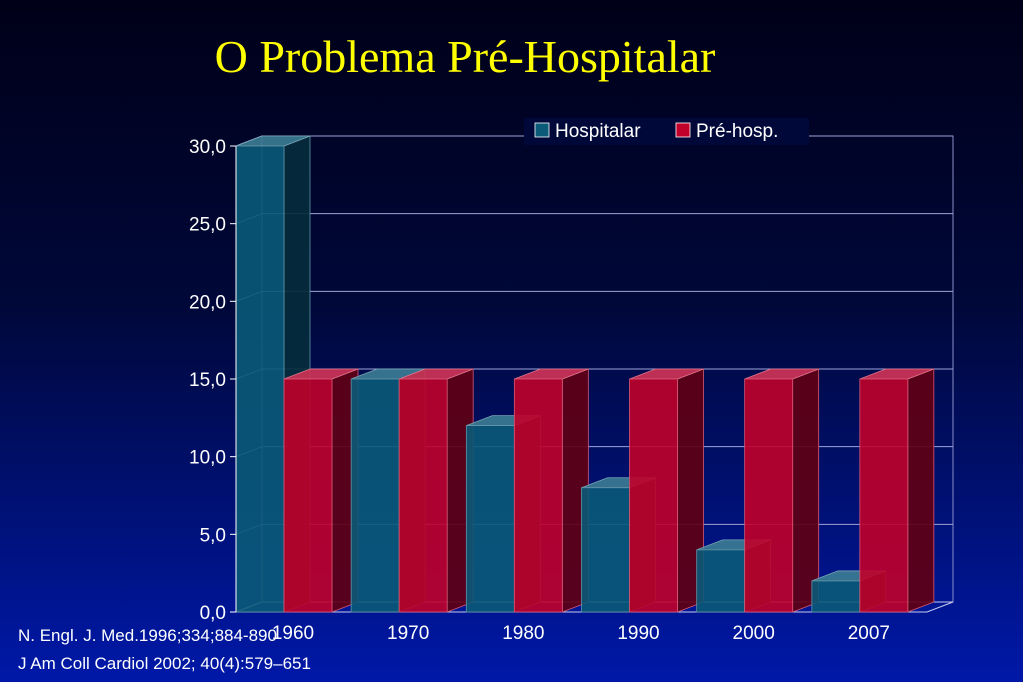 The width and height of the screenshot is (1023, 682). I want to click on y-tick-label: 10,0, so click(207, 458).